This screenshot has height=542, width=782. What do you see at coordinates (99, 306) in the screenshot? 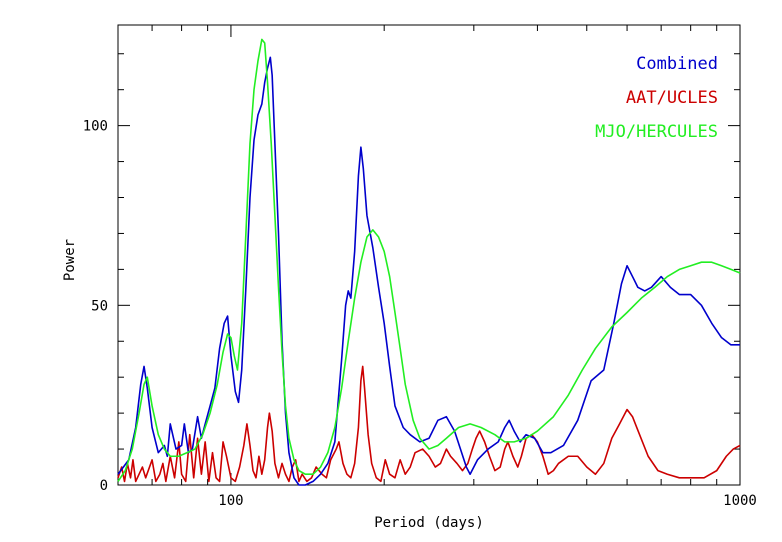
I see `y-tick-label: 50` at bounding box center [99, 306].